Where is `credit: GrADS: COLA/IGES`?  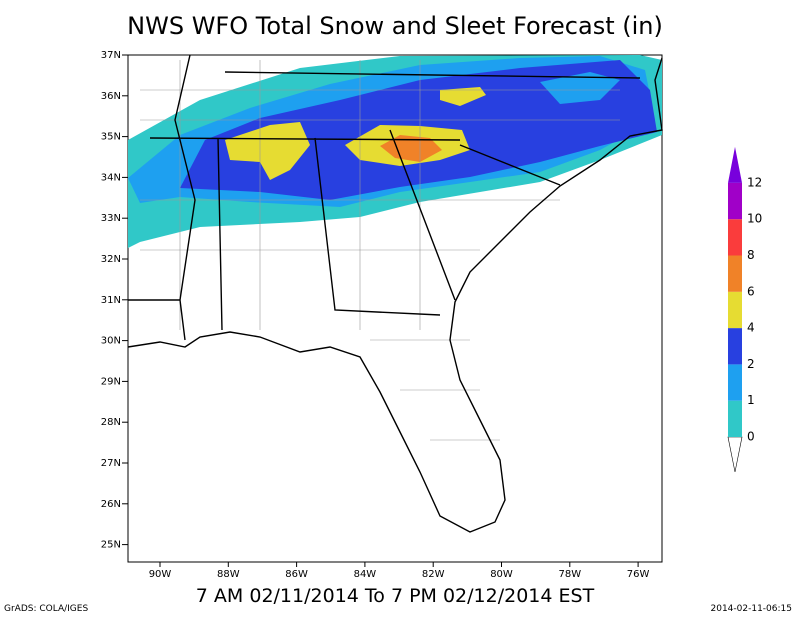
credit: GrADS: COLA/IGES is located at coordinates (46, 609).